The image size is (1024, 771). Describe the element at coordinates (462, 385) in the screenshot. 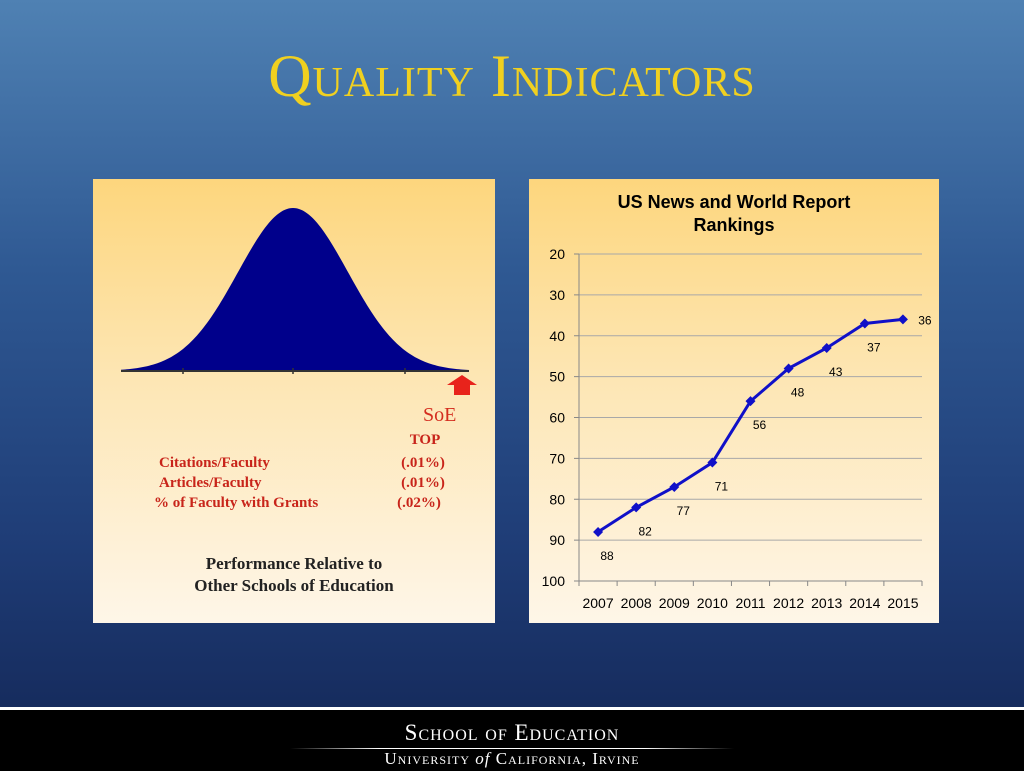

I see `up-arrow-icon` at that location.